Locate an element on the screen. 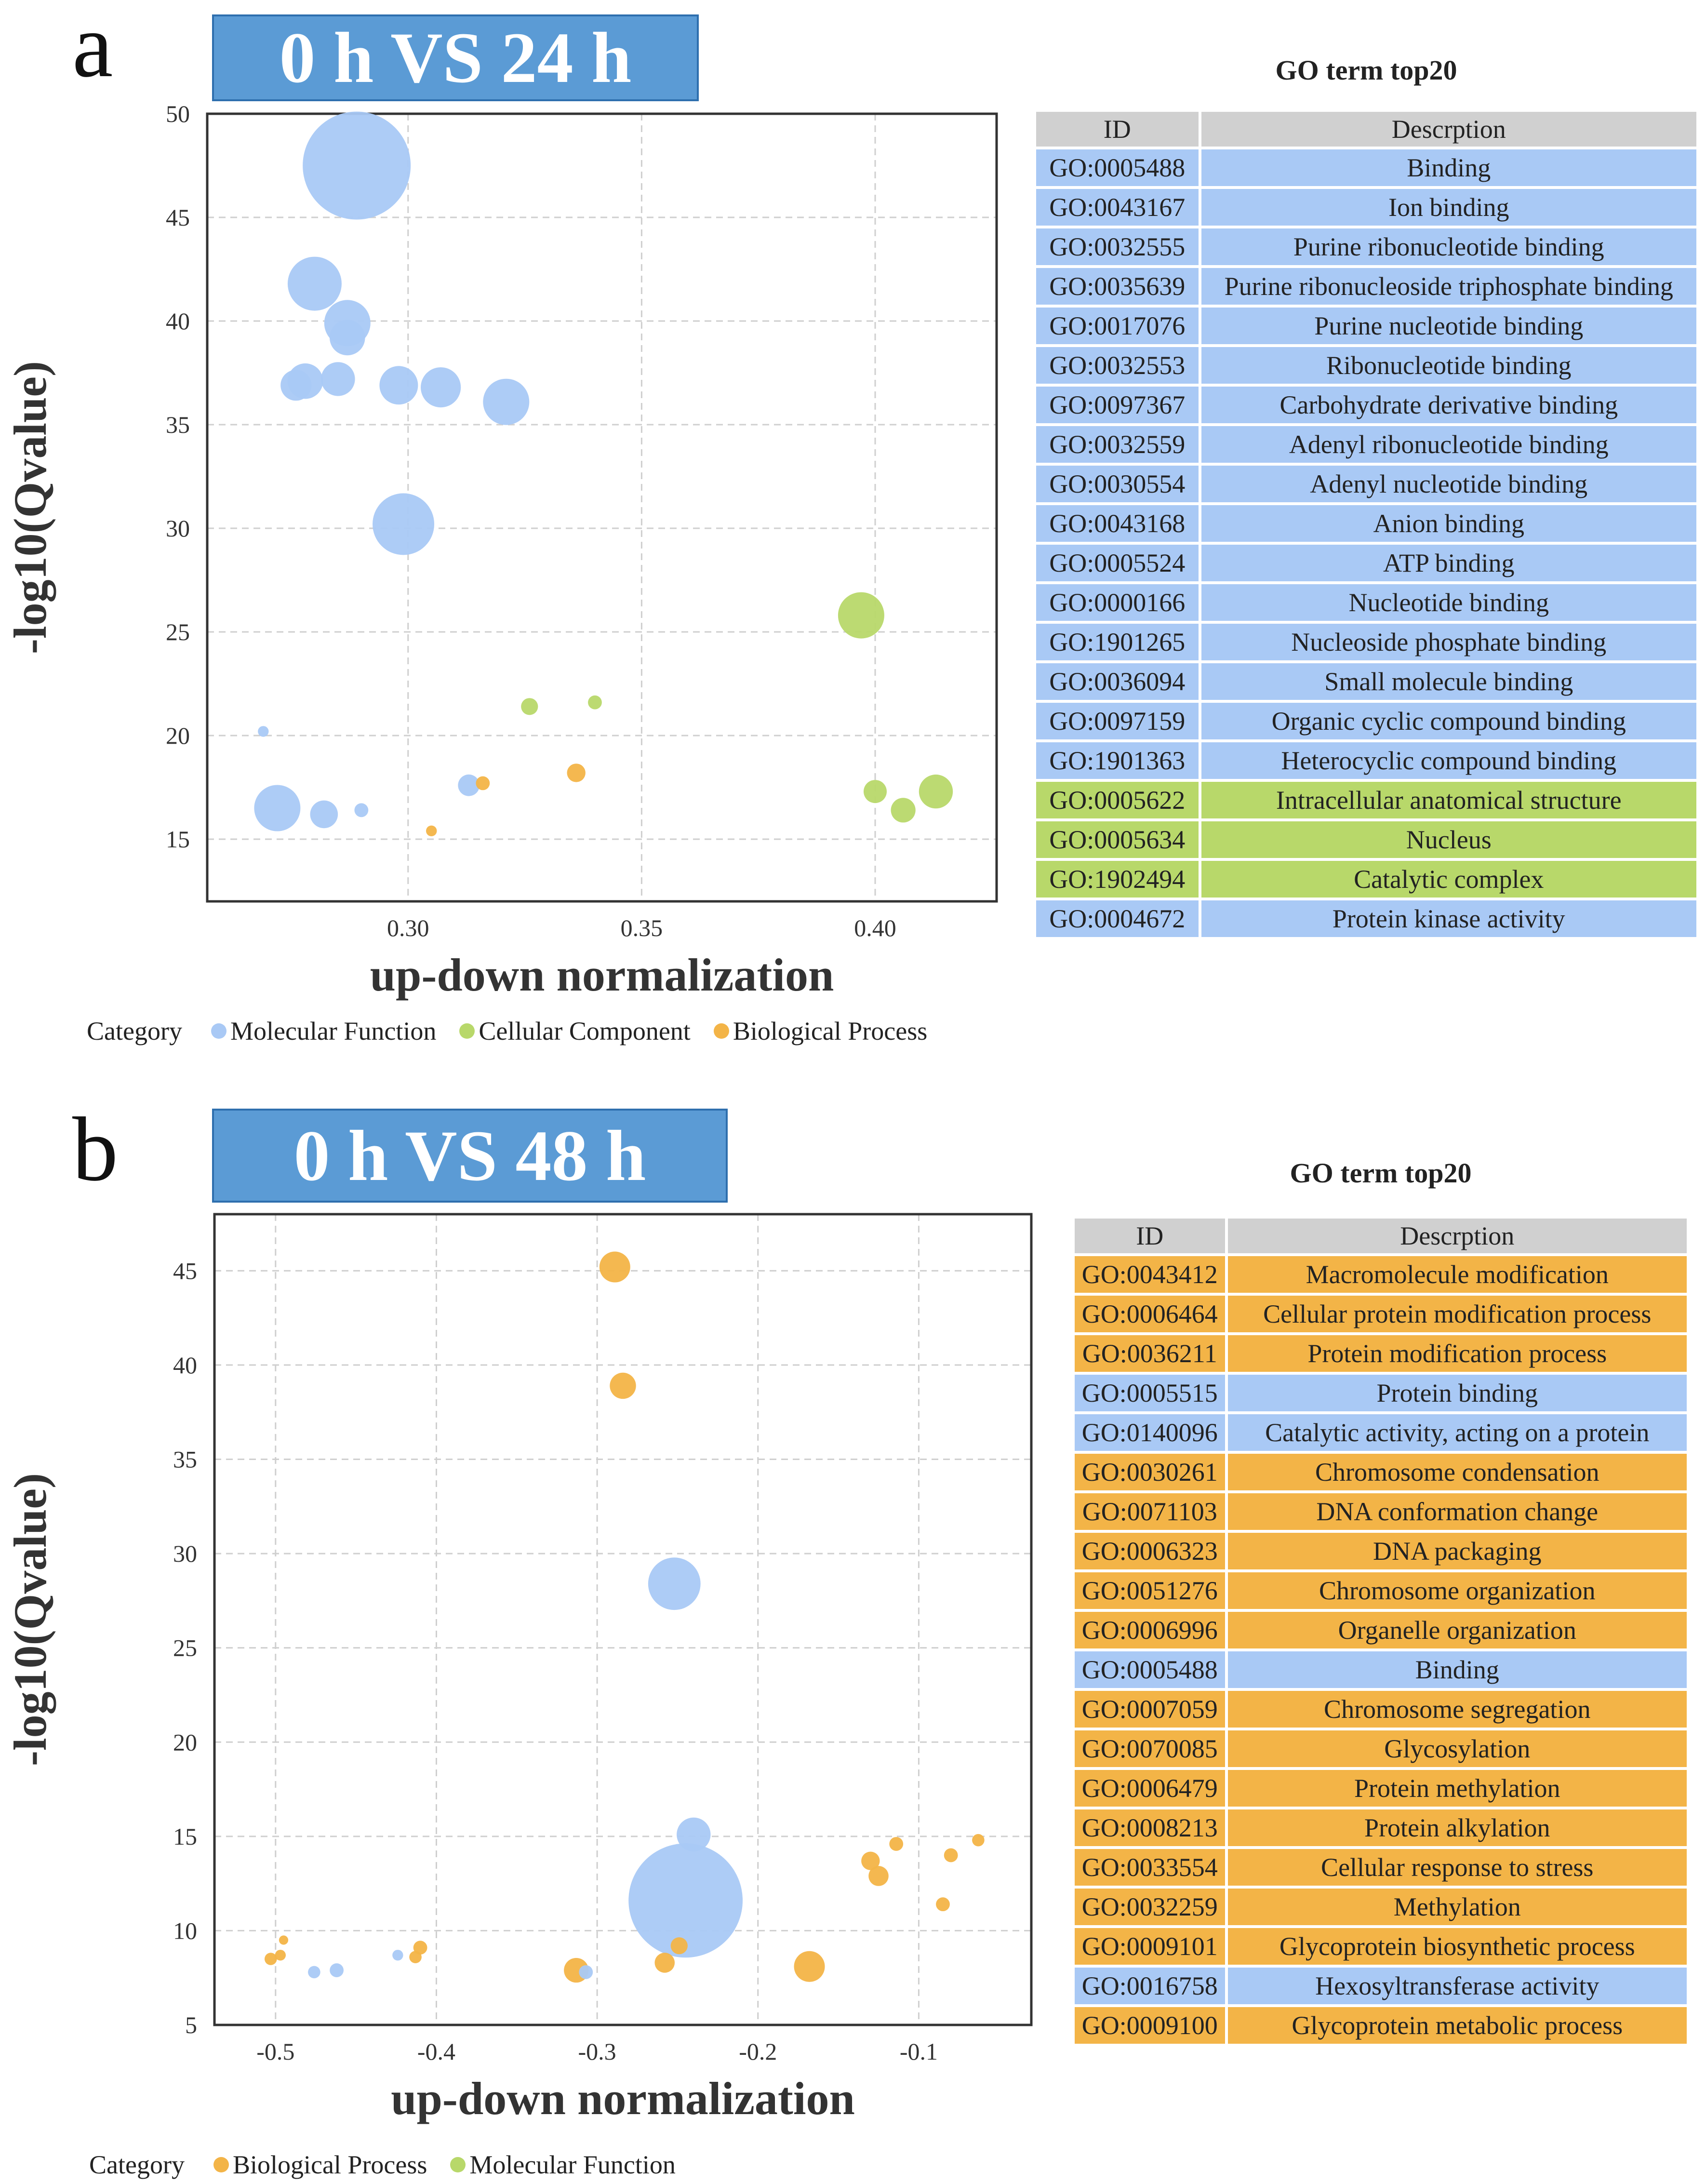 Image resolution: width=1706 pixels, height=2184 pixels. go-description-cell: Heterocyclic compound binding is located at coordinates (1448, 760).